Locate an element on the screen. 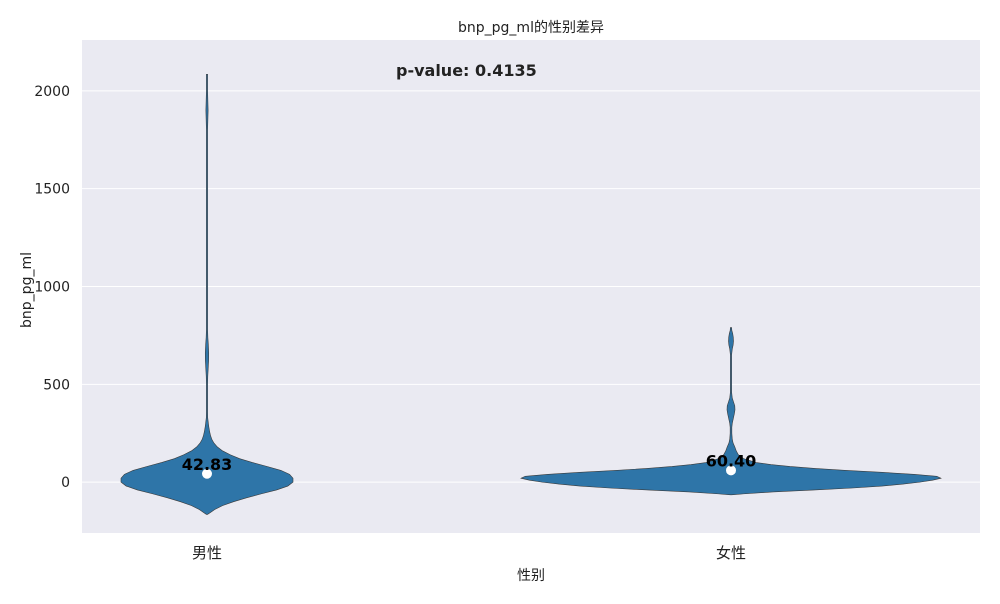  y-tick-label: 1000 is located at coordinates (52, 288).